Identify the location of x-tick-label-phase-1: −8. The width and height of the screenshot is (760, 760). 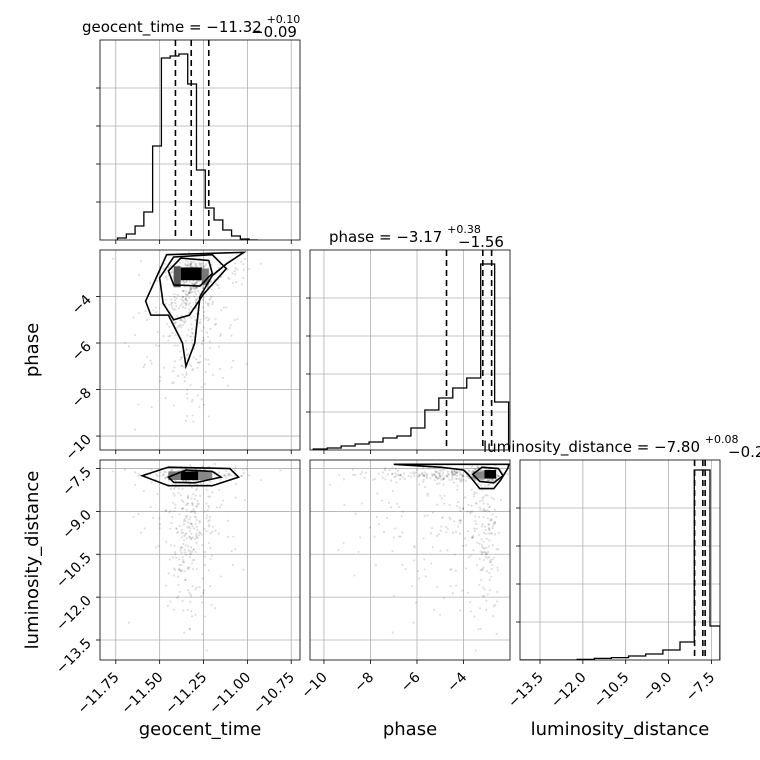
(364, 683).